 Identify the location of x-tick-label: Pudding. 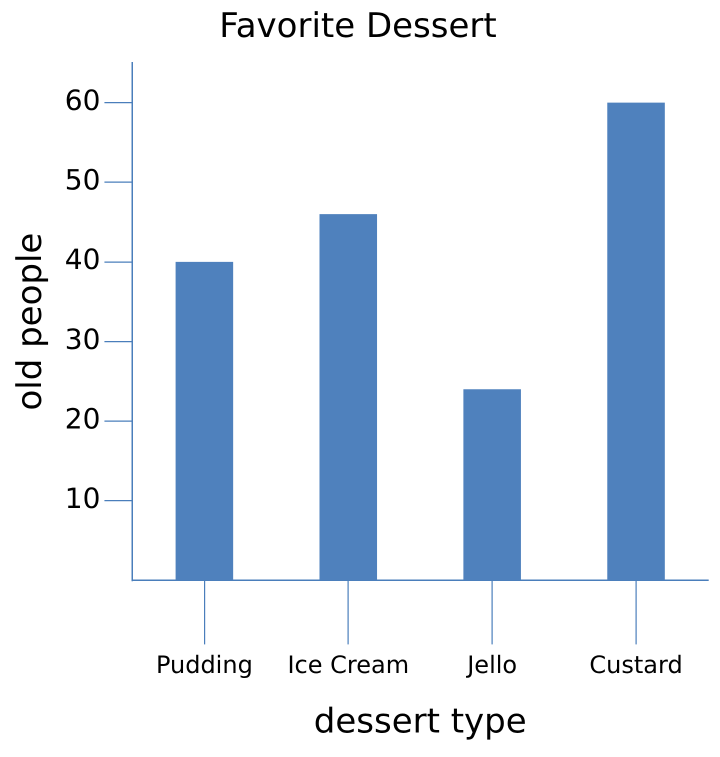
(204, 665).